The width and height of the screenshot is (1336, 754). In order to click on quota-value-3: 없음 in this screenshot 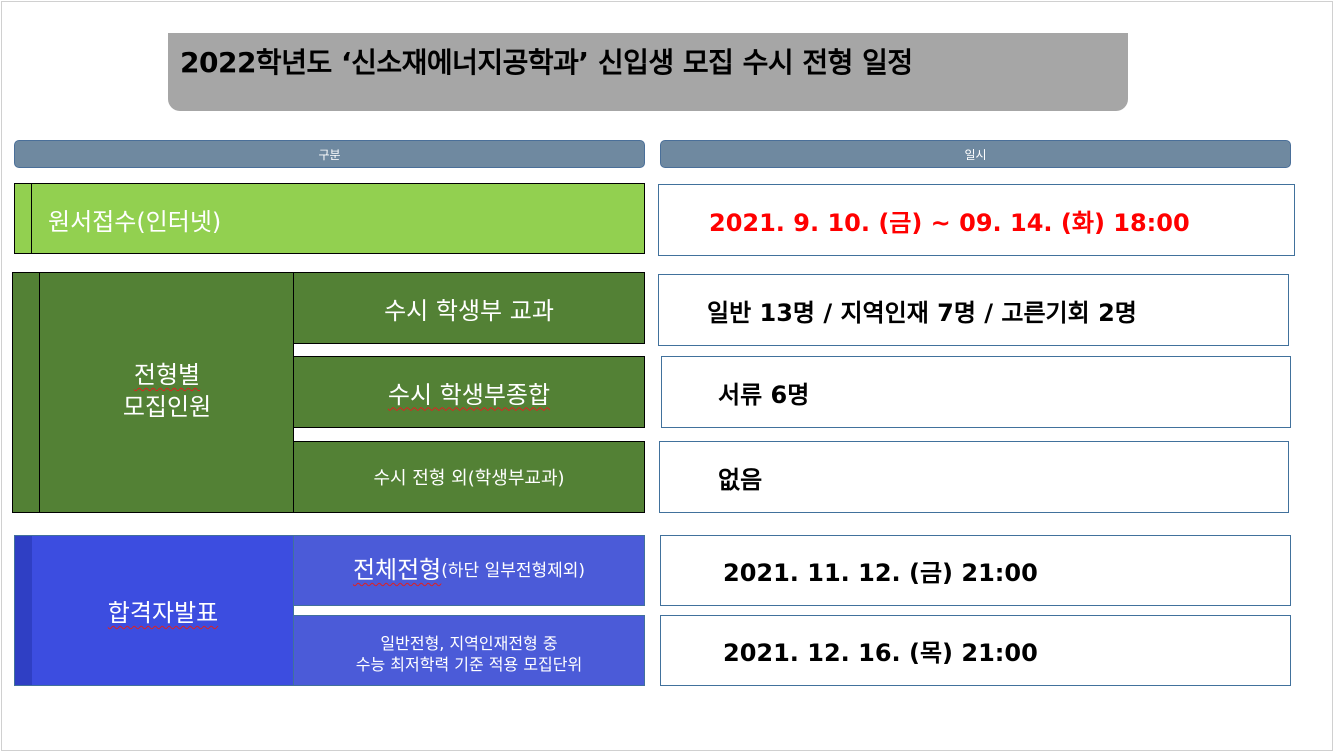, I will do `click(974, 477)`.